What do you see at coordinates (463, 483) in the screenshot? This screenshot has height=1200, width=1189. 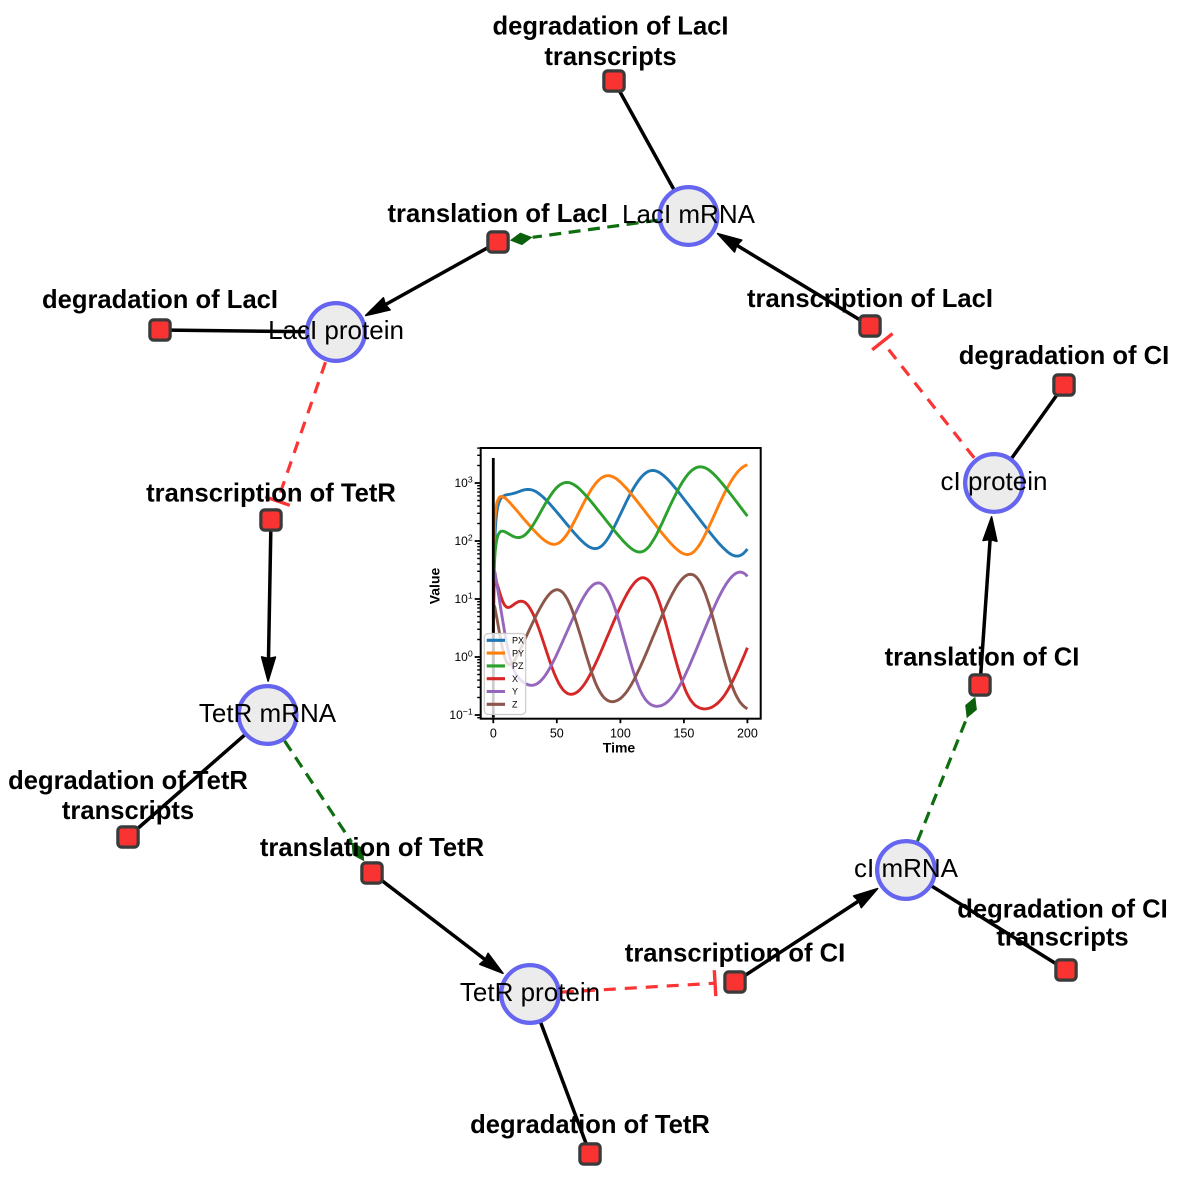 I see `svg-text: 103` at bounding box center [463, 483].